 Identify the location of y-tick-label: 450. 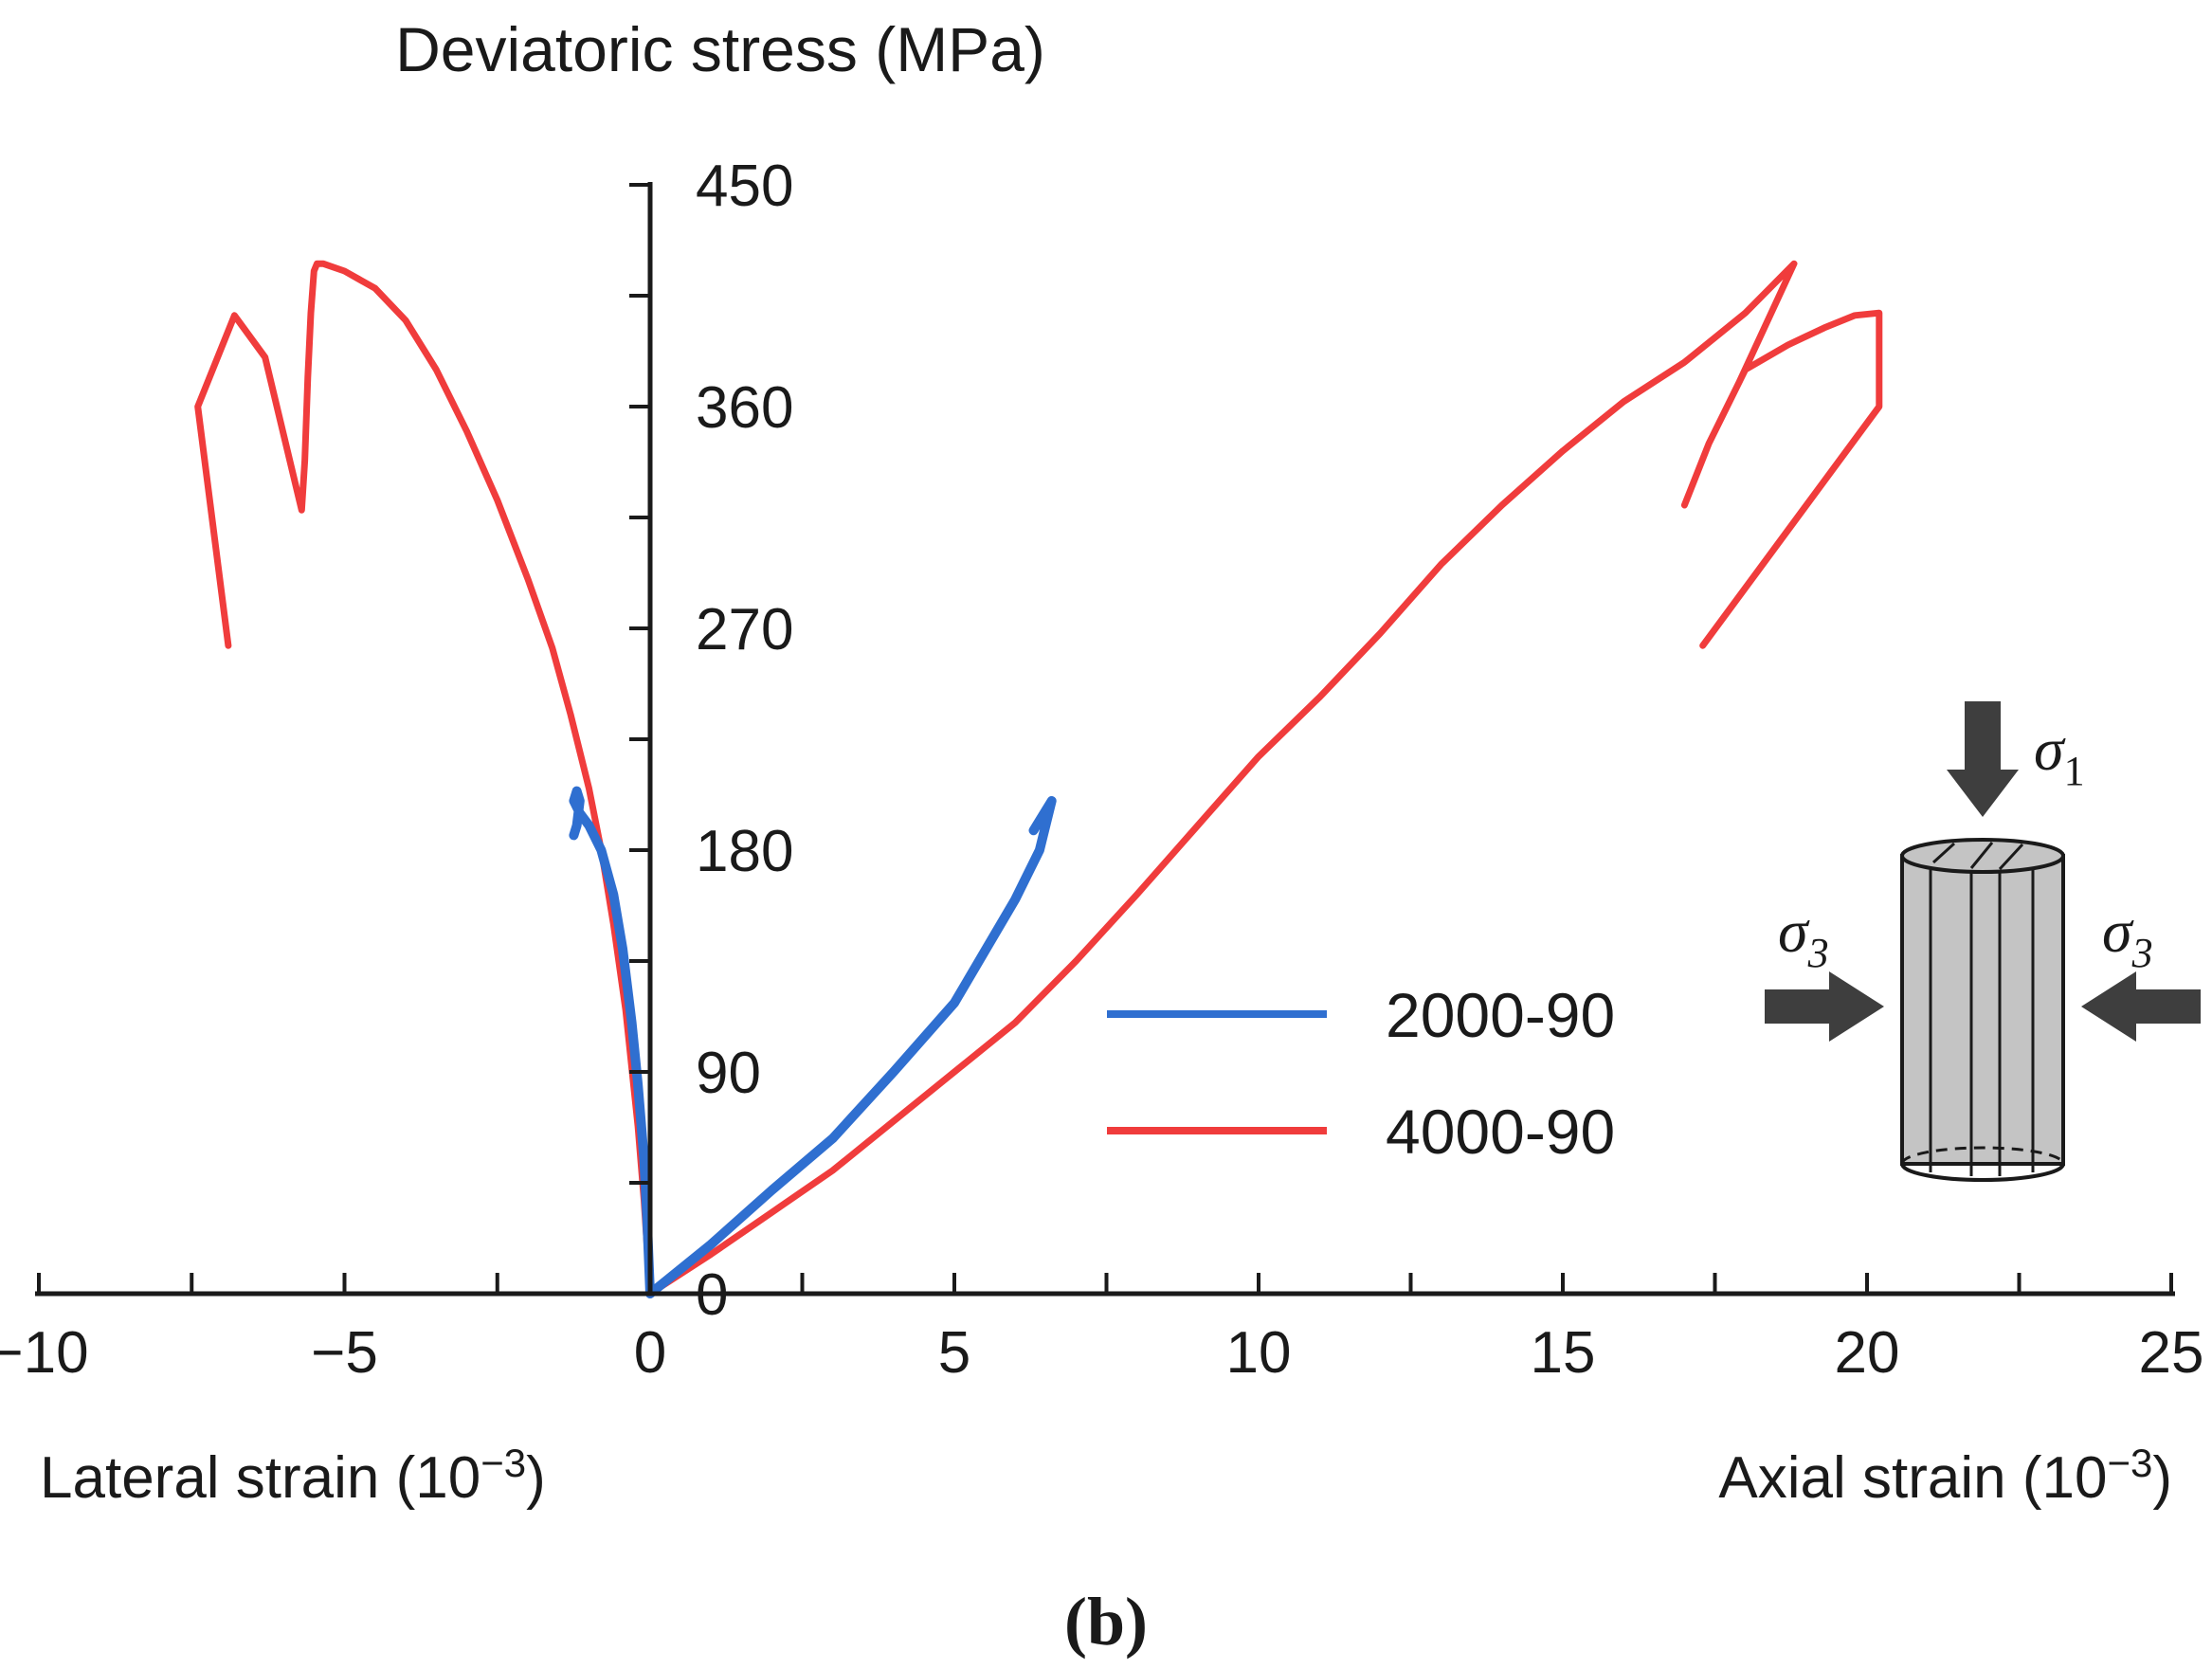
(744, 186).